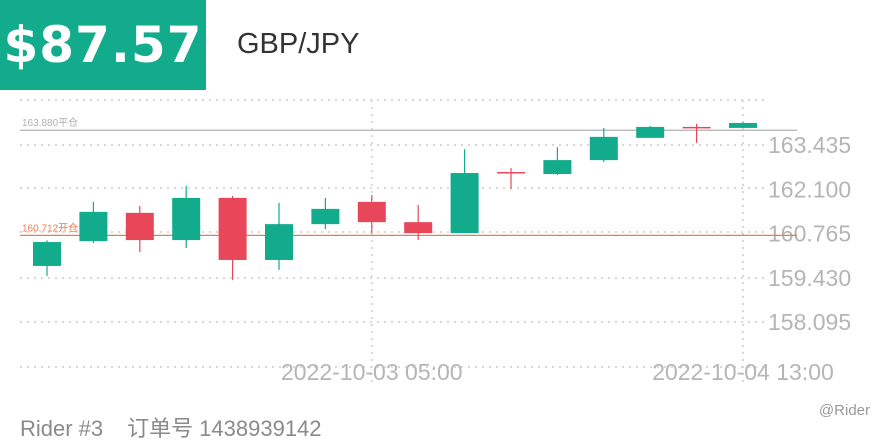 This screenshot has height=443, width=880. I want to click on order-info: Rider #3 订单号 1438939142, so click(183, 427).